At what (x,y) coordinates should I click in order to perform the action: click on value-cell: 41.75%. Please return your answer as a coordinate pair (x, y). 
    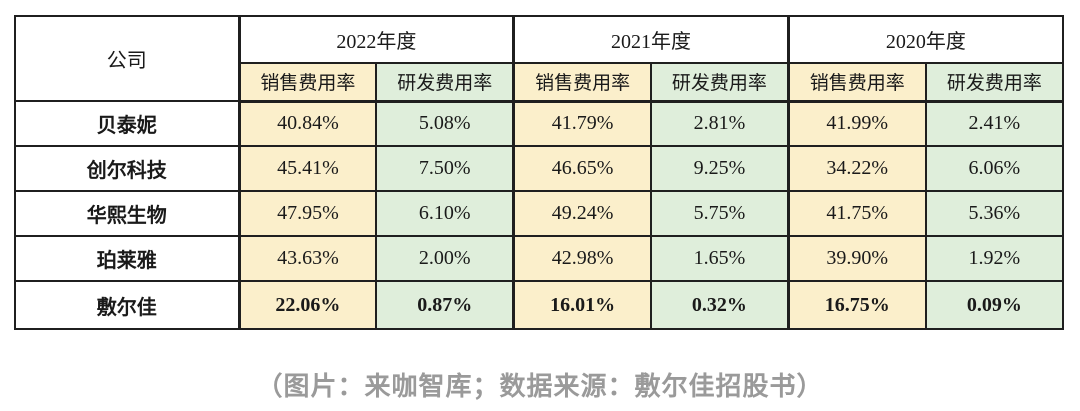
    Looking at the image, I should click on (856, 213).